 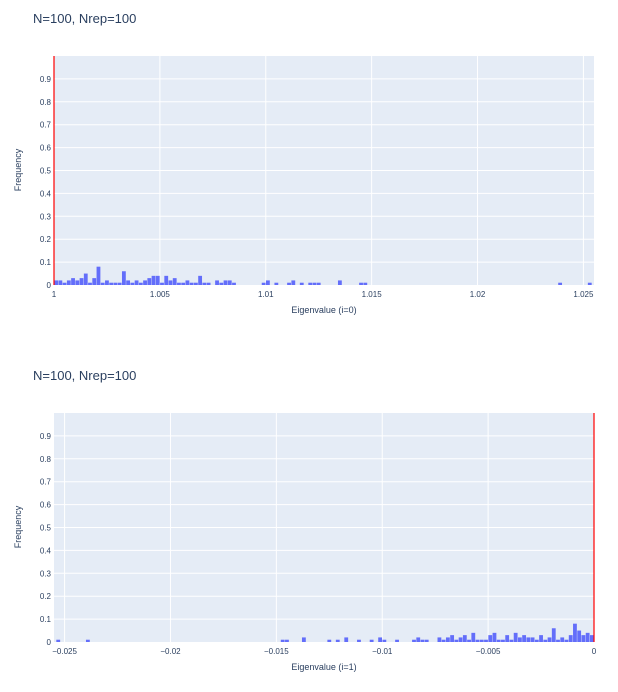 I want to click on x-tick-label: 1.015, so click(x=372, y=294).